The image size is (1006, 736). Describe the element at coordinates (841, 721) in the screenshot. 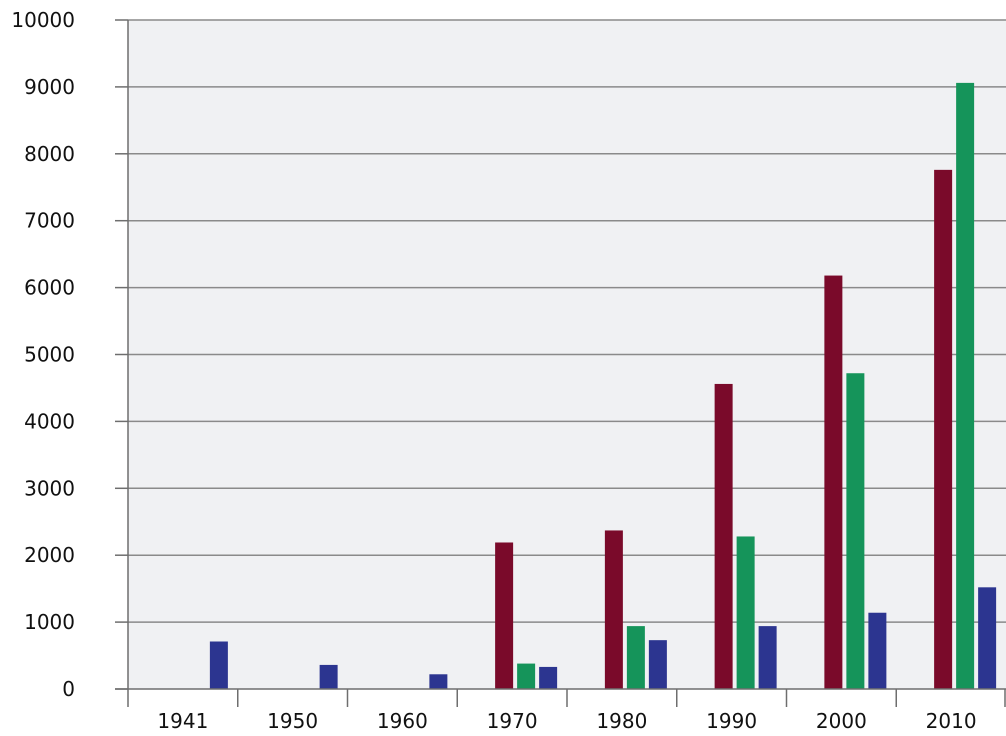

I see `x-tick-label: 2000` at that location.